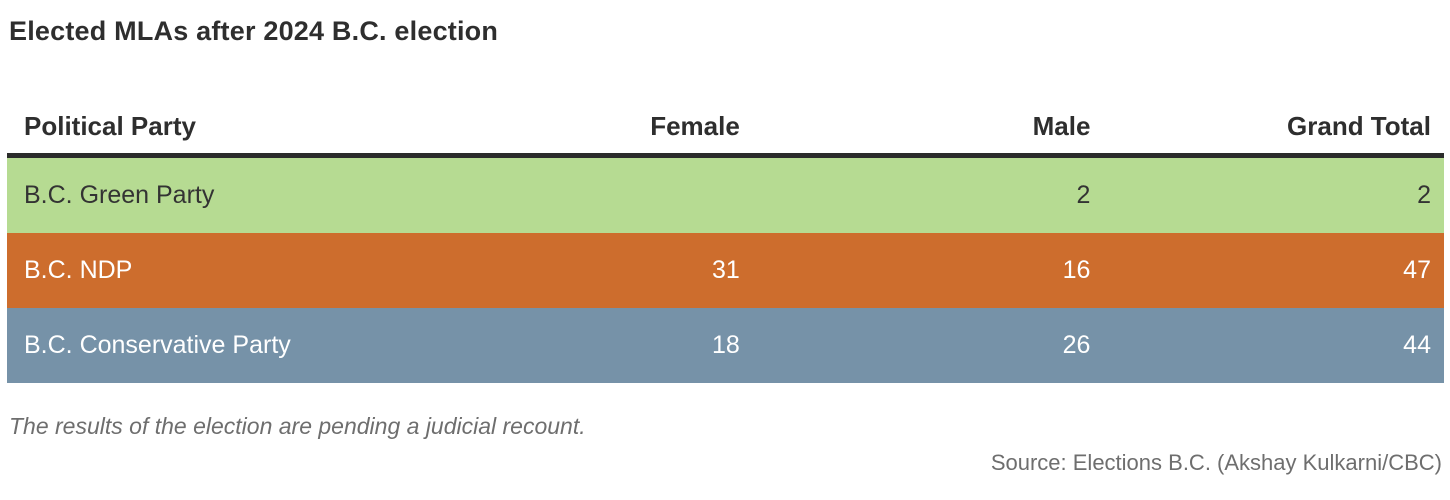 The image size is (1450, 500). What do you see at coordinates (1359, 126) in the screenshot?
I see `column-header-grand-total: Grand Total` at bounding box center [1359, 126].